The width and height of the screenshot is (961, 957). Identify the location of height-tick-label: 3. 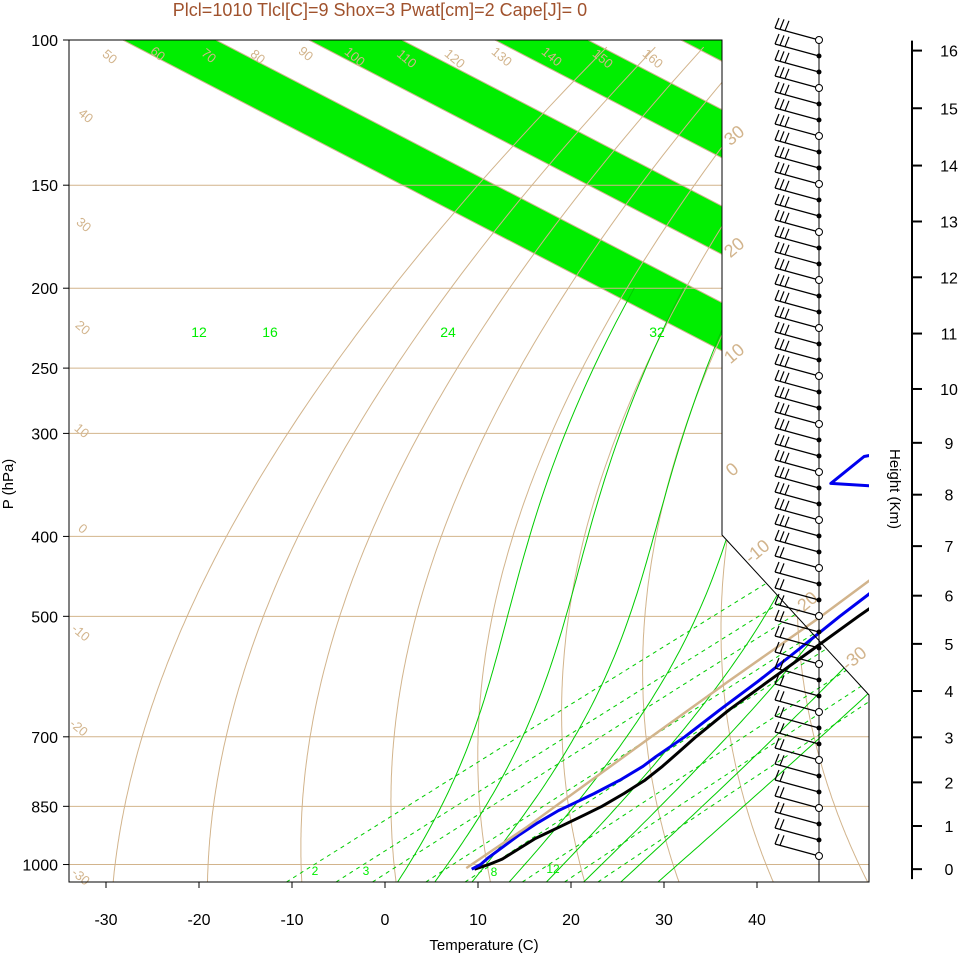
(949, 738).